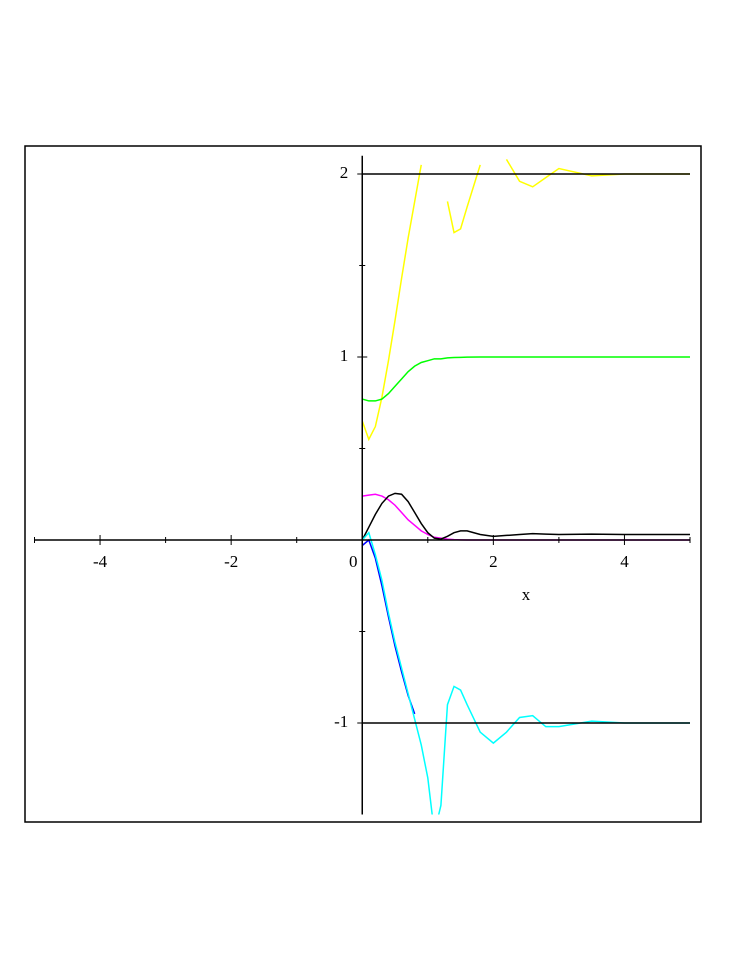 The height and width of the screenshot is (967, 747). I want to click on x-tick-label: 2, so click(493, 561).